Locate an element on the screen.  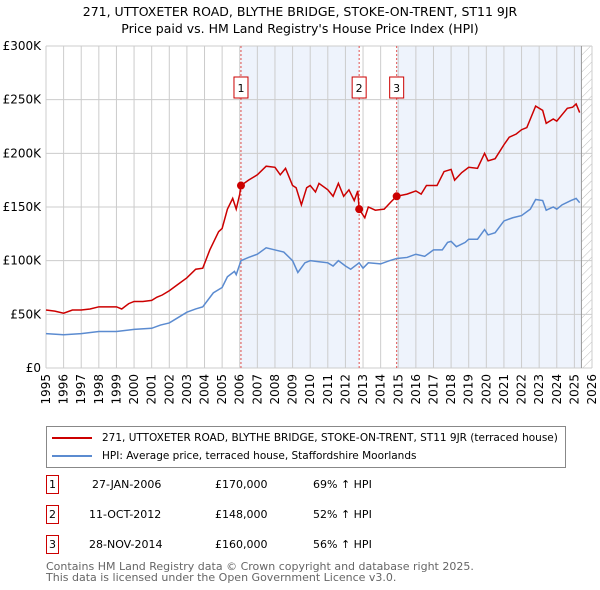
y-tick-label: £250K is located at coordinates (23, 100).